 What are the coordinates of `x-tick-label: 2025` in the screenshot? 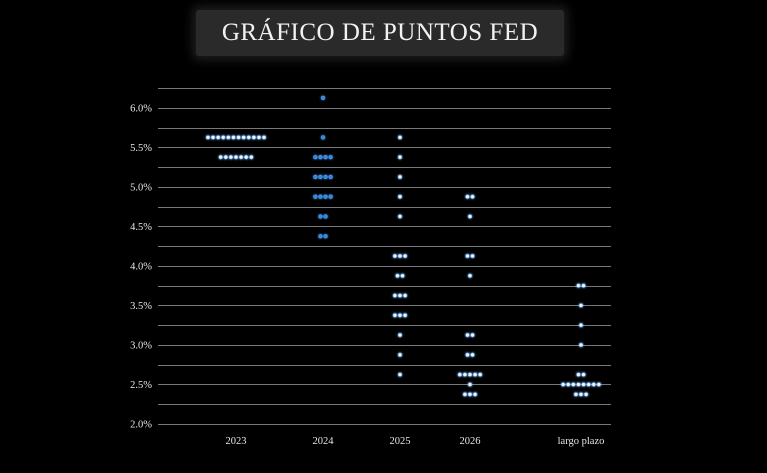 It's located at (400, 441).